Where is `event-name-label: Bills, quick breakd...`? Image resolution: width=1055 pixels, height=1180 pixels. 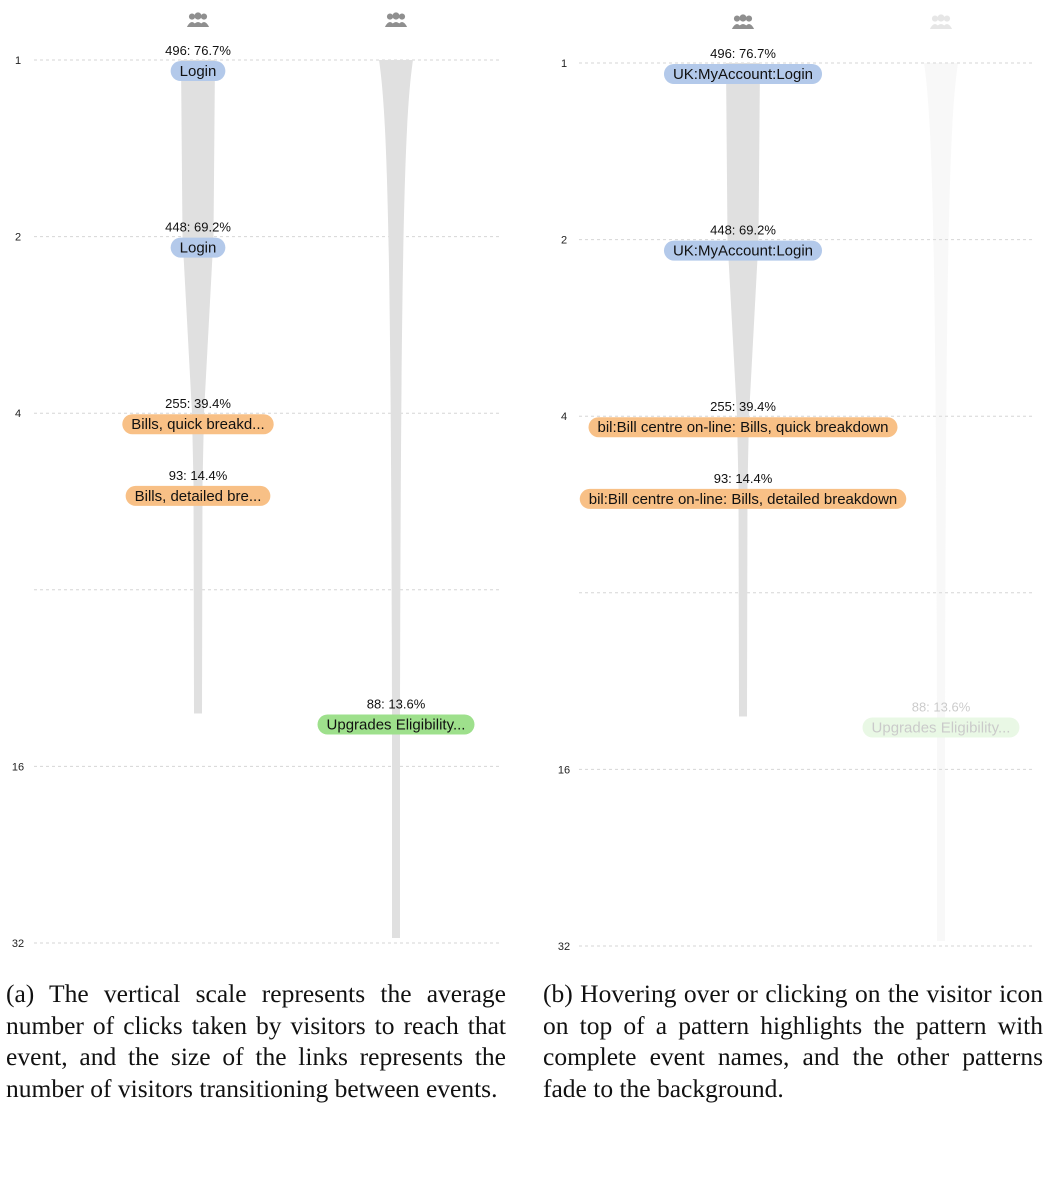 event-name-label: Bills, quick breakd... is located at coordinates (197, 424).